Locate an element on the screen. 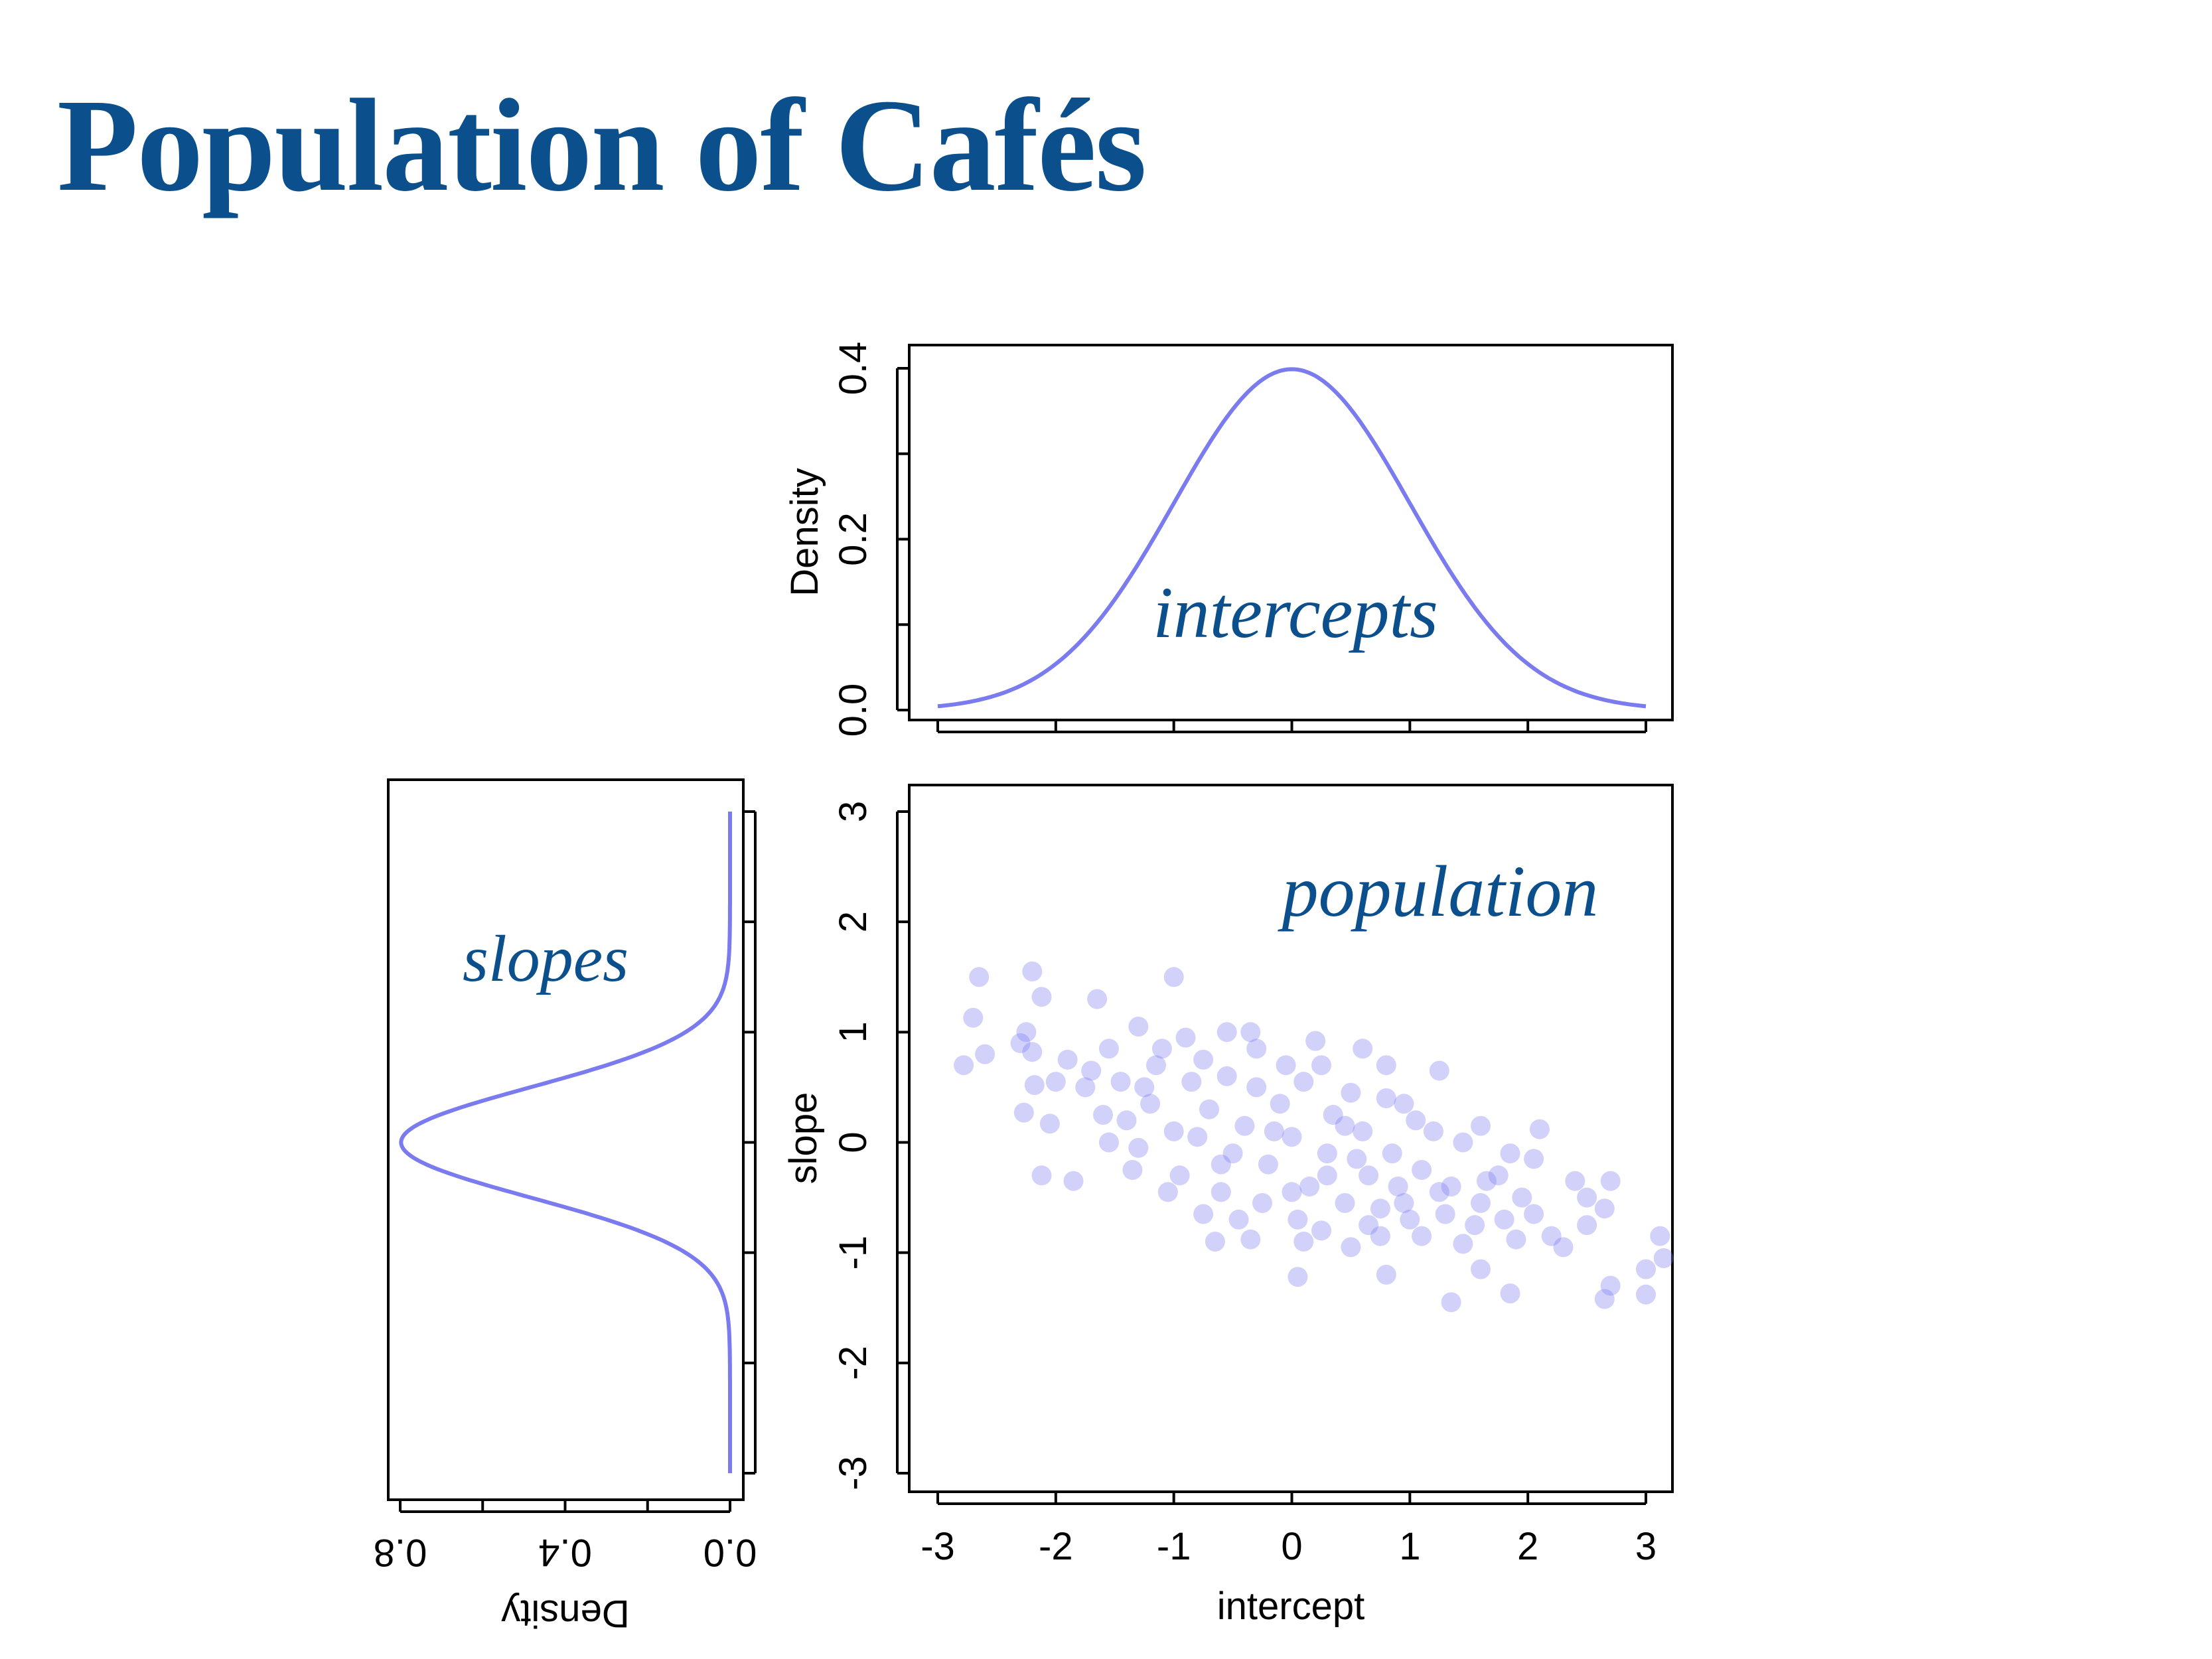 Image resolution: width=2212 pixels, height=1659 pixels. x-tick-label: -1 is located at coordinates (1174, 1546).